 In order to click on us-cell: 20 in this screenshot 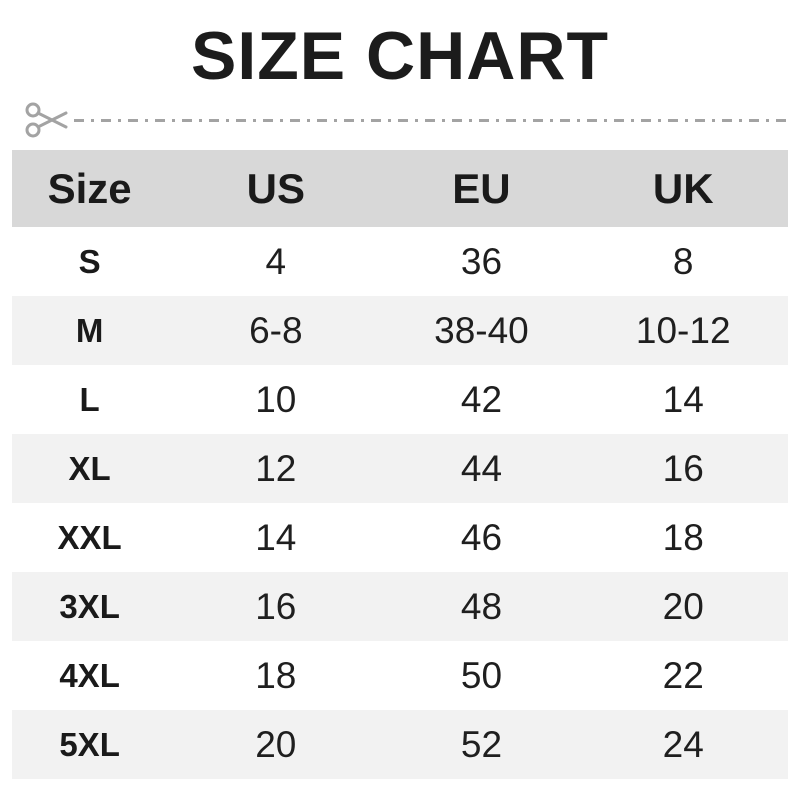, I will do `click(276, 744)`.